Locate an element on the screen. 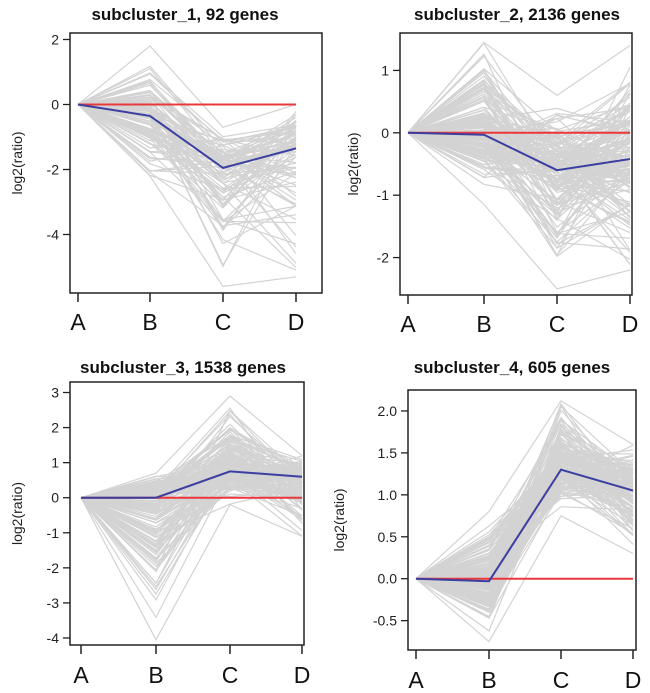  y-tick-label: 0.5 is located at coordinates (388, 537).